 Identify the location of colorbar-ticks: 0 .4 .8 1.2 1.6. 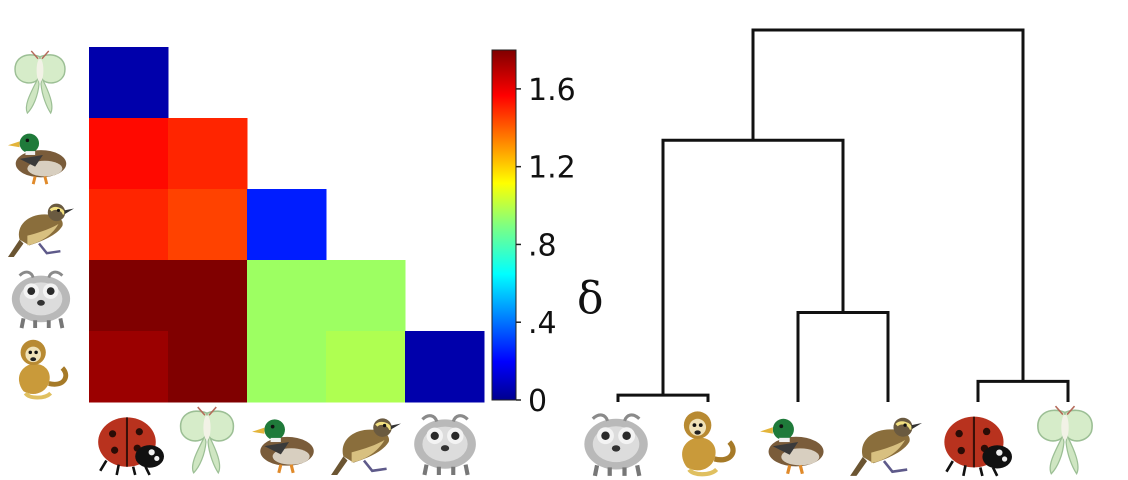
(546, 246).